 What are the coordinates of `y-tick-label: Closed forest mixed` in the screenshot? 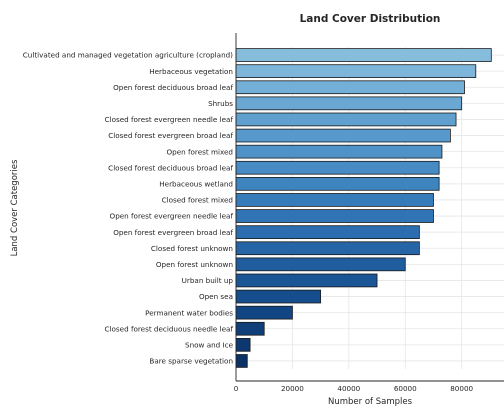 It's located at (197, 200).